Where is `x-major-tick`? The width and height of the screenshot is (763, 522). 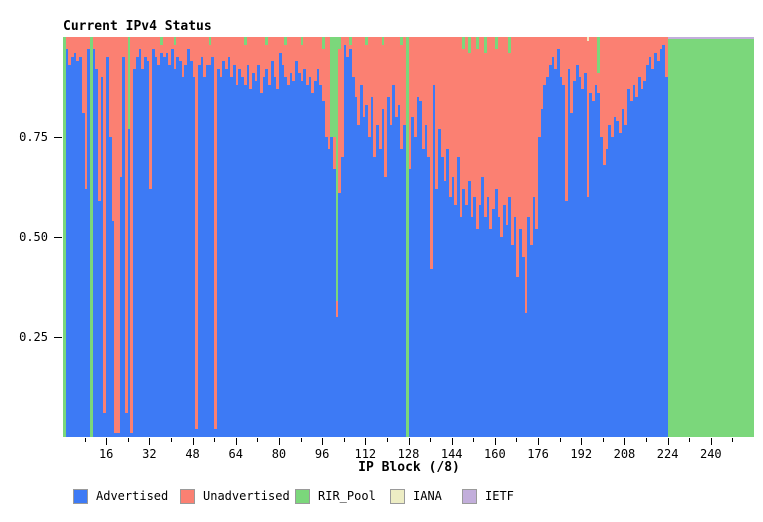 x-major-tick is located at coordinates (366, 441).